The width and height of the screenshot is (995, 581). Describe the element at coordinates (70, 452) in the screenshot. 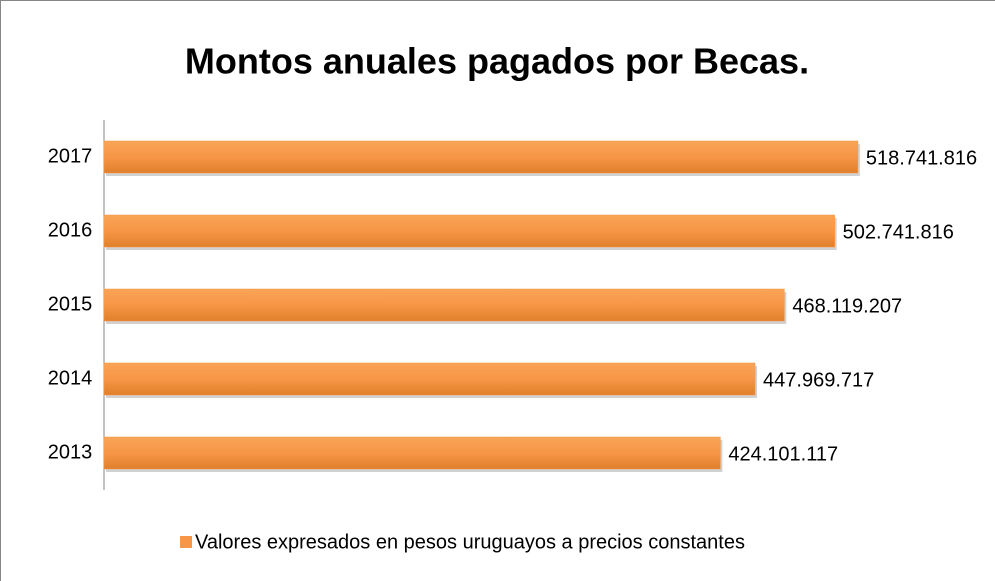

I see `y-tick-label: 2013` at that location.